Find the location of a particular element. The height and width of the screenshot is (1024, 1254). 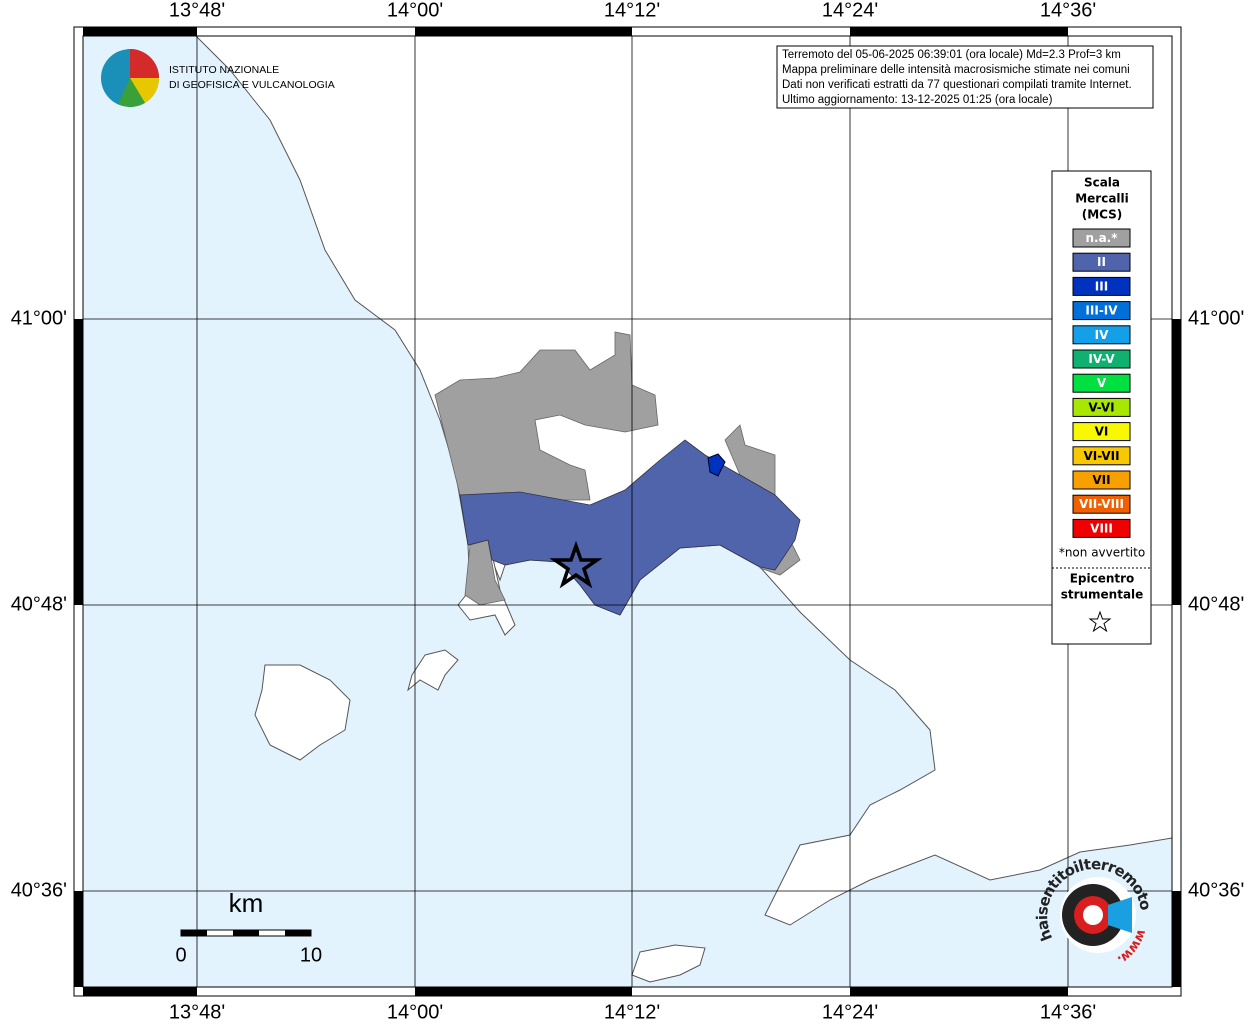

legend-title: Scala is located at coordinates (1102, 183).